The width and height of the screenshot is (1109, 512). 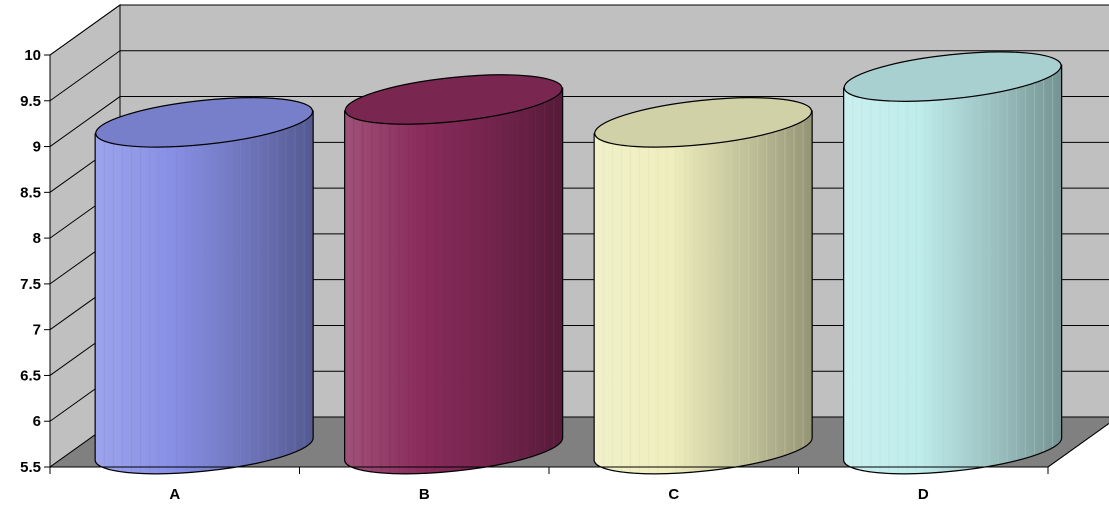 What do you see at coordinates (30, 467) in the screenshot?
I see `y-tick-label: 5.5` at bounding box center [30, 467].